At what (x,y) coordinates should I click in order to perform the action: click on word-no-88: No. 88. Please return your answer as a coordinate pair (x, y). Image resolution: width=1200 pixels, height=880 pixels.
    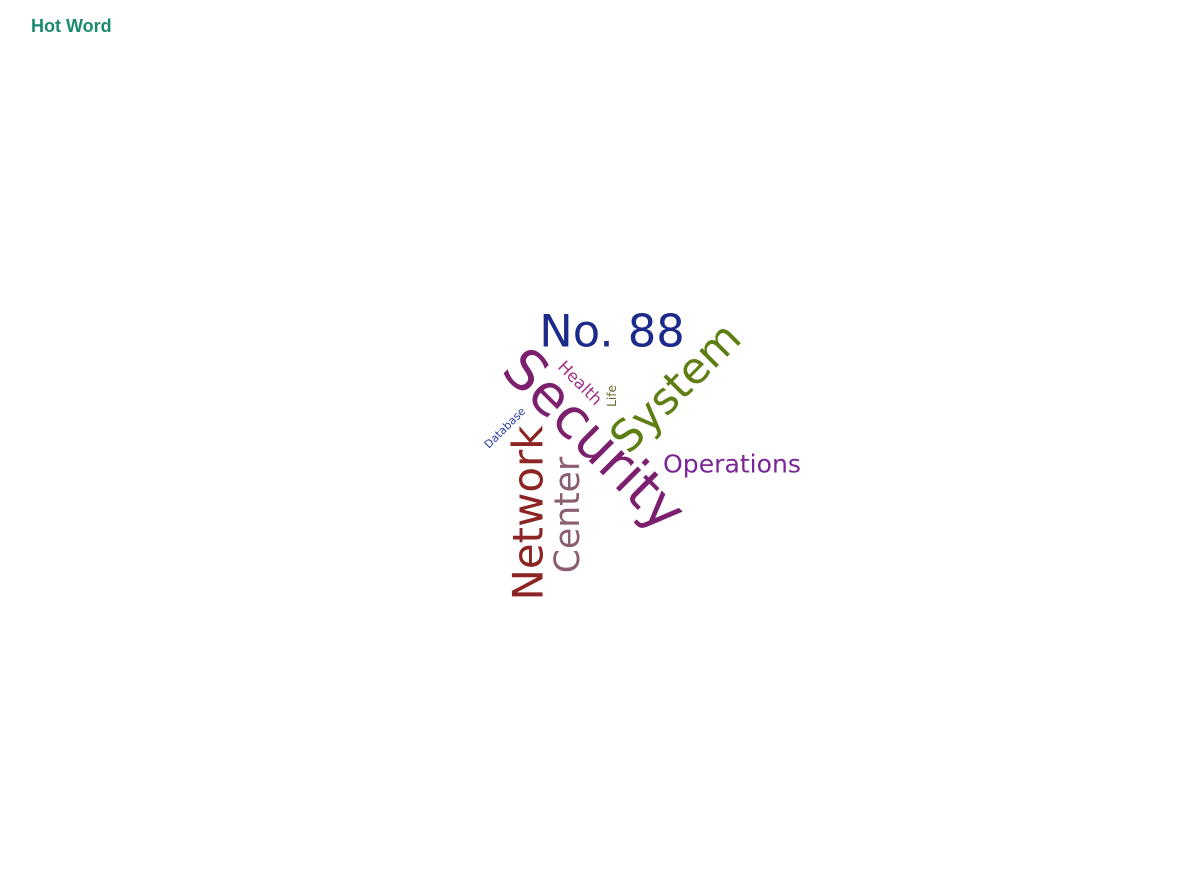
    Looking at the image, I should click on (612, 331).